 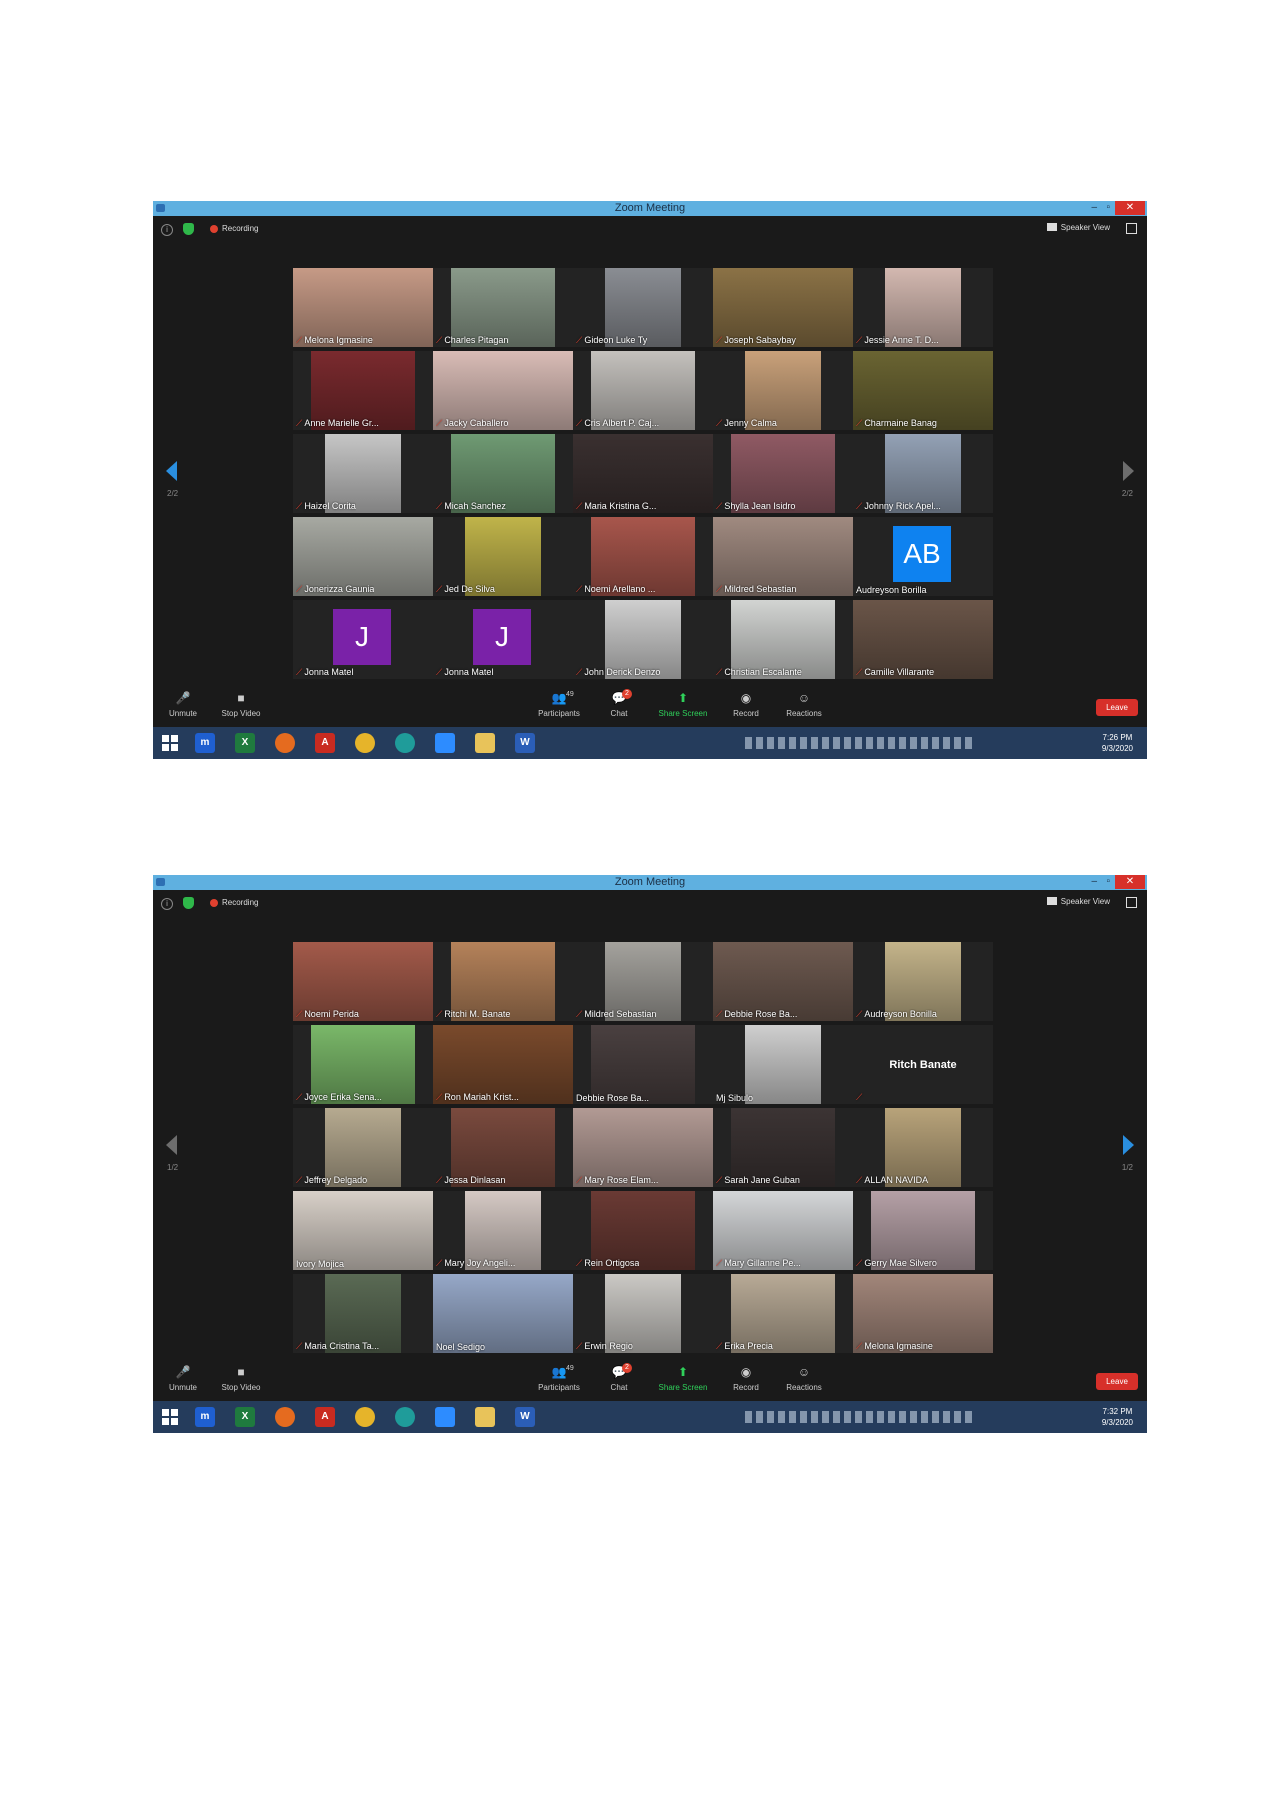 What do you see at coordinates (503, 307) in the screenshot?
I see `participant-tile: ⟋ Charles Pitagan` at bounding box center [503, 307].